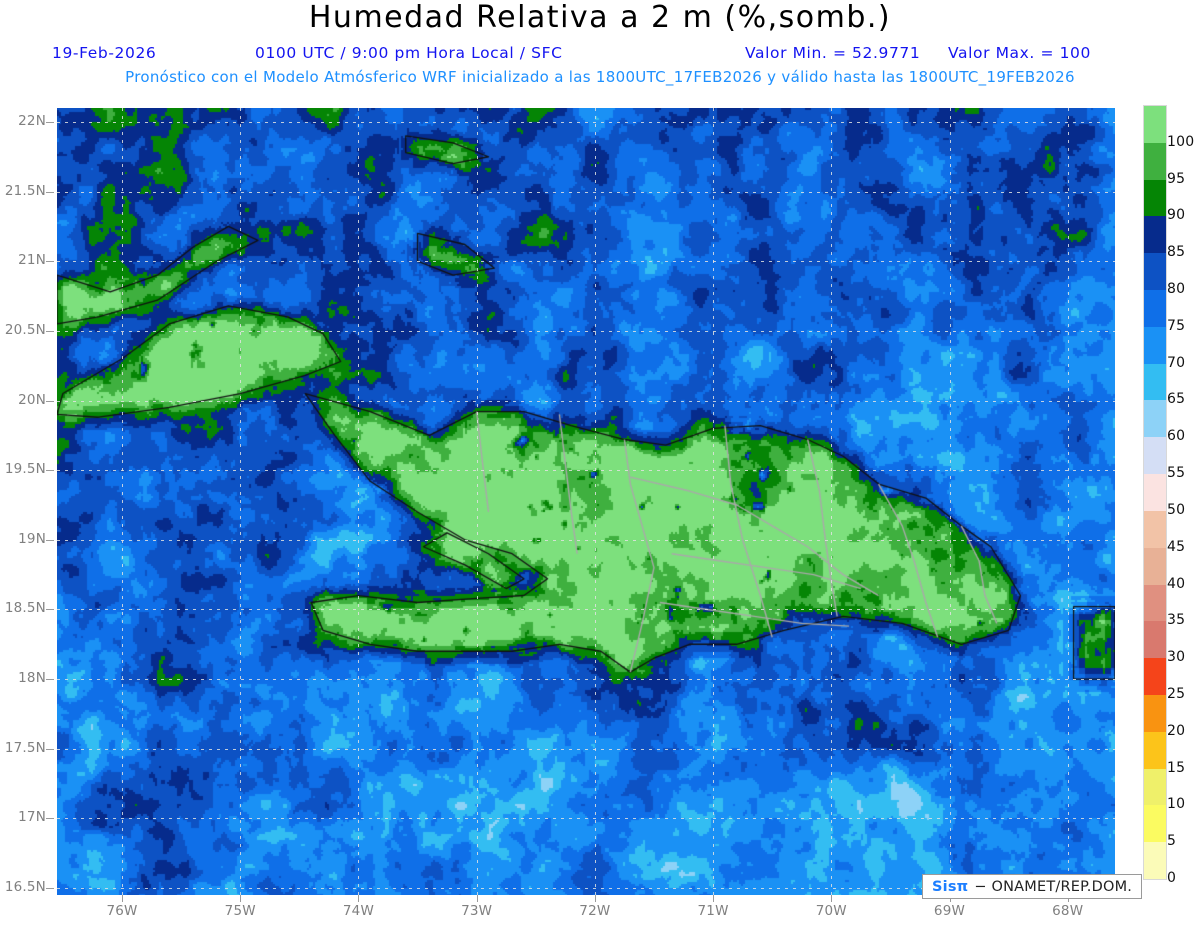 The image size is (1200, 927). What do you see at coordinates (25, 608) in the screenshot?
I see `latitude-tick-label: 18.5N` at bounding box center [25, 608].